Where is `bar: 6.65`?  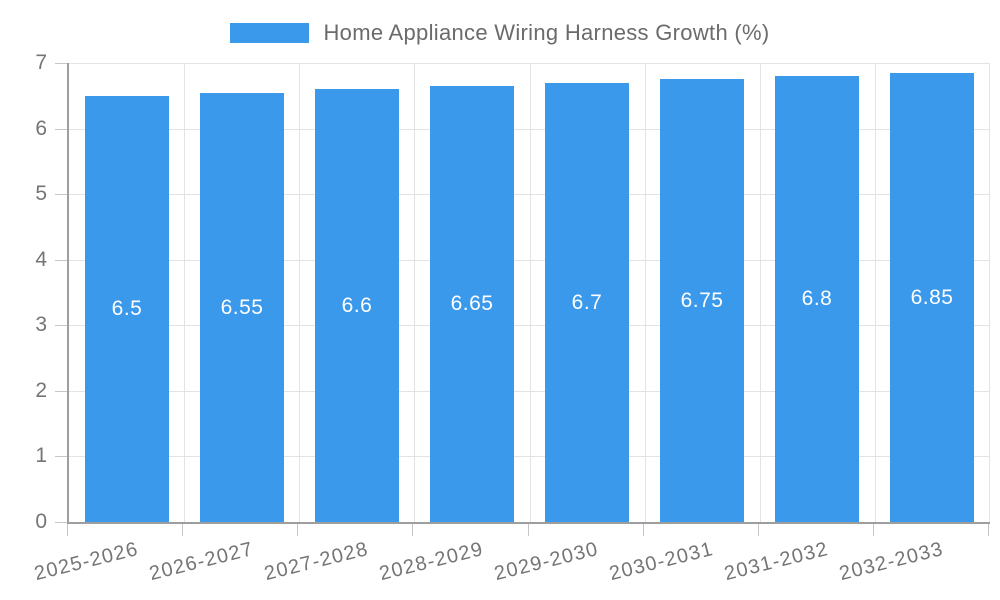
bar: 6.65 is located at coordinates (472, 304).